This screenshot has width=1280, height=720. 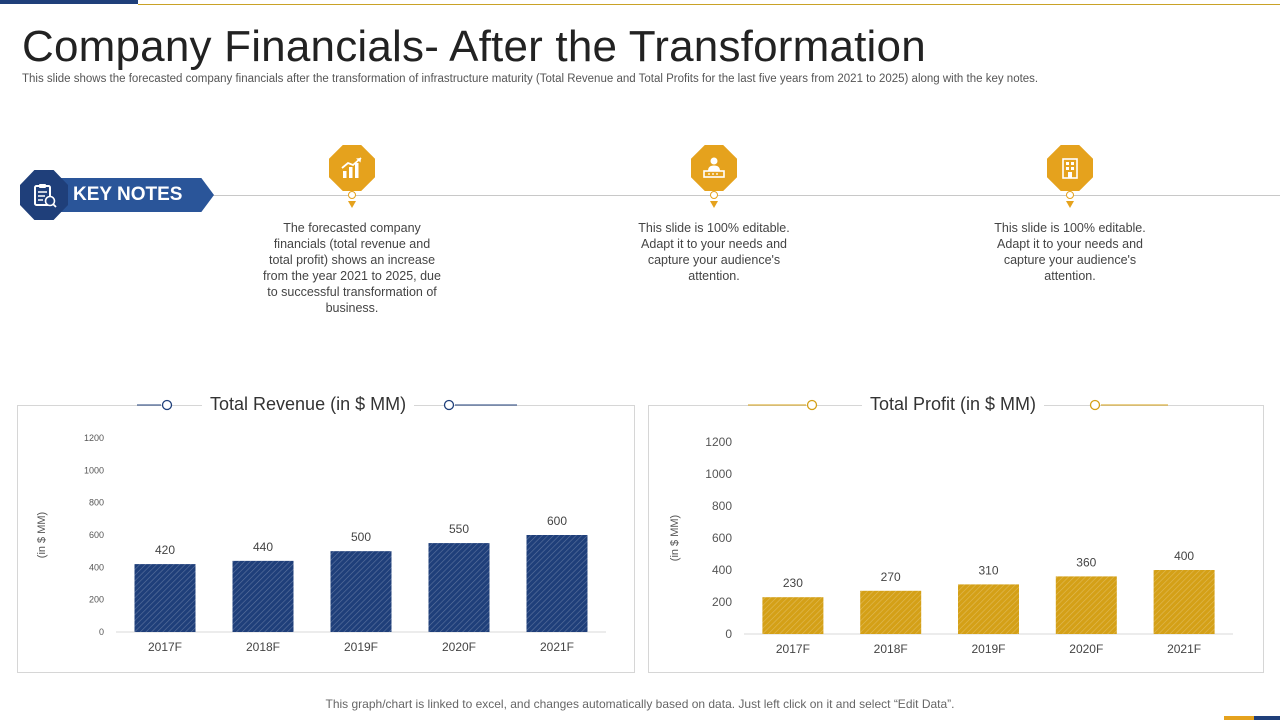 I want to click on profit-chart-header, so click(x=958, y=405).